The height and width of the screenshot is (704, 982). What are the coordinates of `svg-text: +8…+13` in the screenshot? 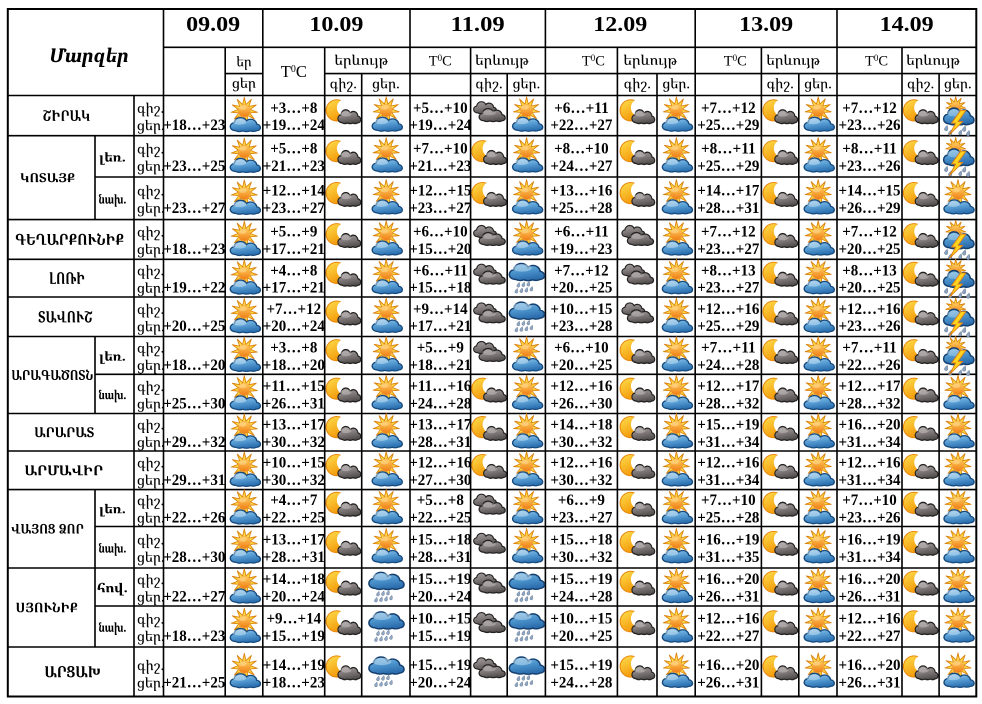 It's located at (869, 270).